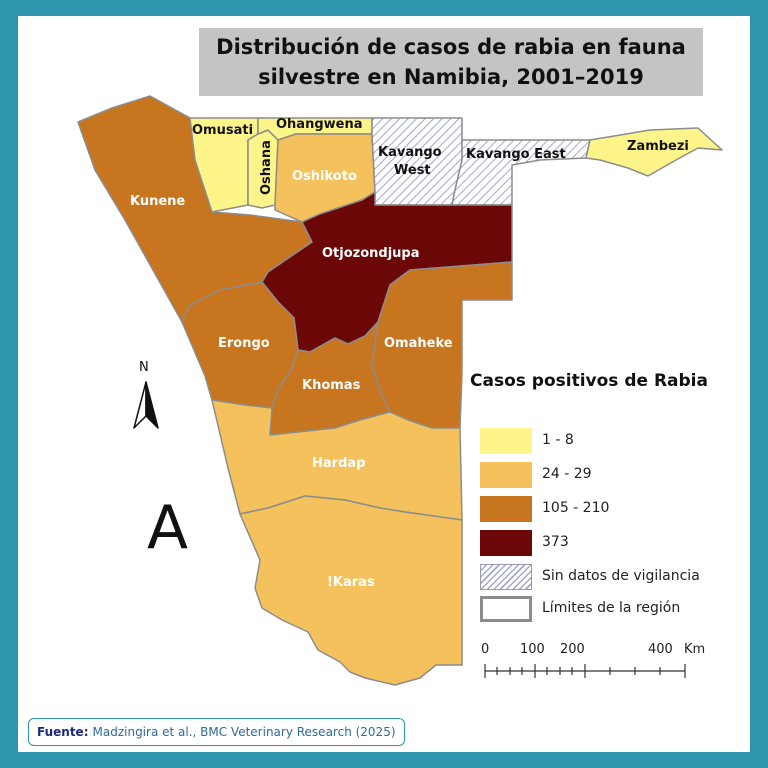  I want to click on legend-item-1-8: 1 - 8, so click(610, 442).